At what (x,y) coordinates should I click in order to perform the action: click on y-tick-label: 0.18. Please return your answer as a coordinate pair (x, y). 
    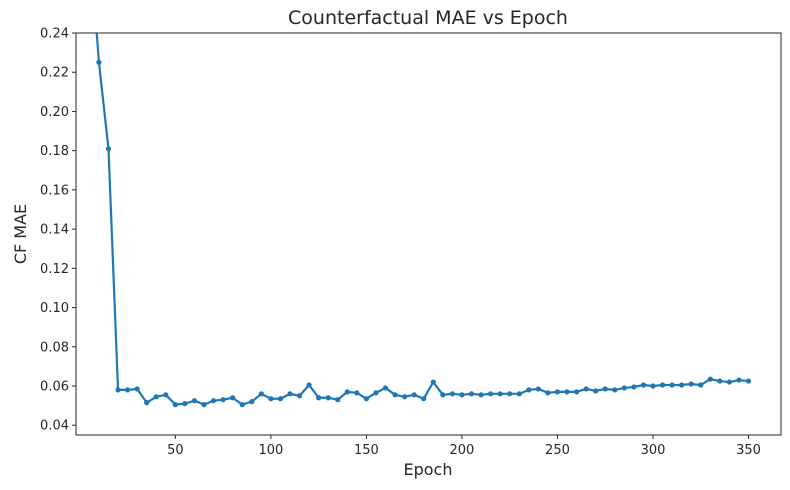
    Looking at the image, I should click on (54, 151).